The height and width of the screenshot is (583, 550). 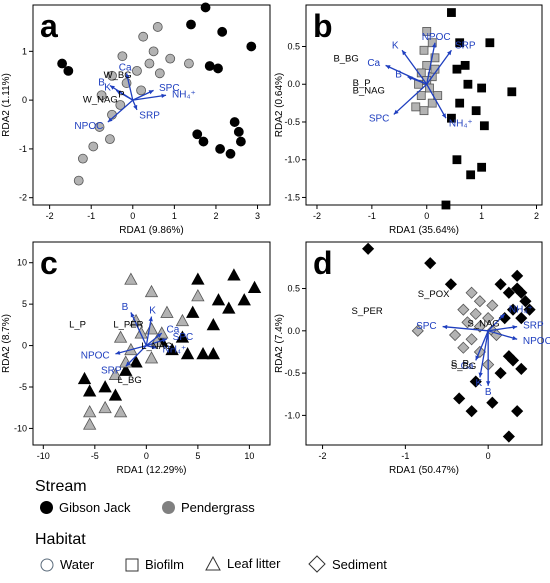 I want to click on centroid-label: S_PER, so click(x=367, y=311).